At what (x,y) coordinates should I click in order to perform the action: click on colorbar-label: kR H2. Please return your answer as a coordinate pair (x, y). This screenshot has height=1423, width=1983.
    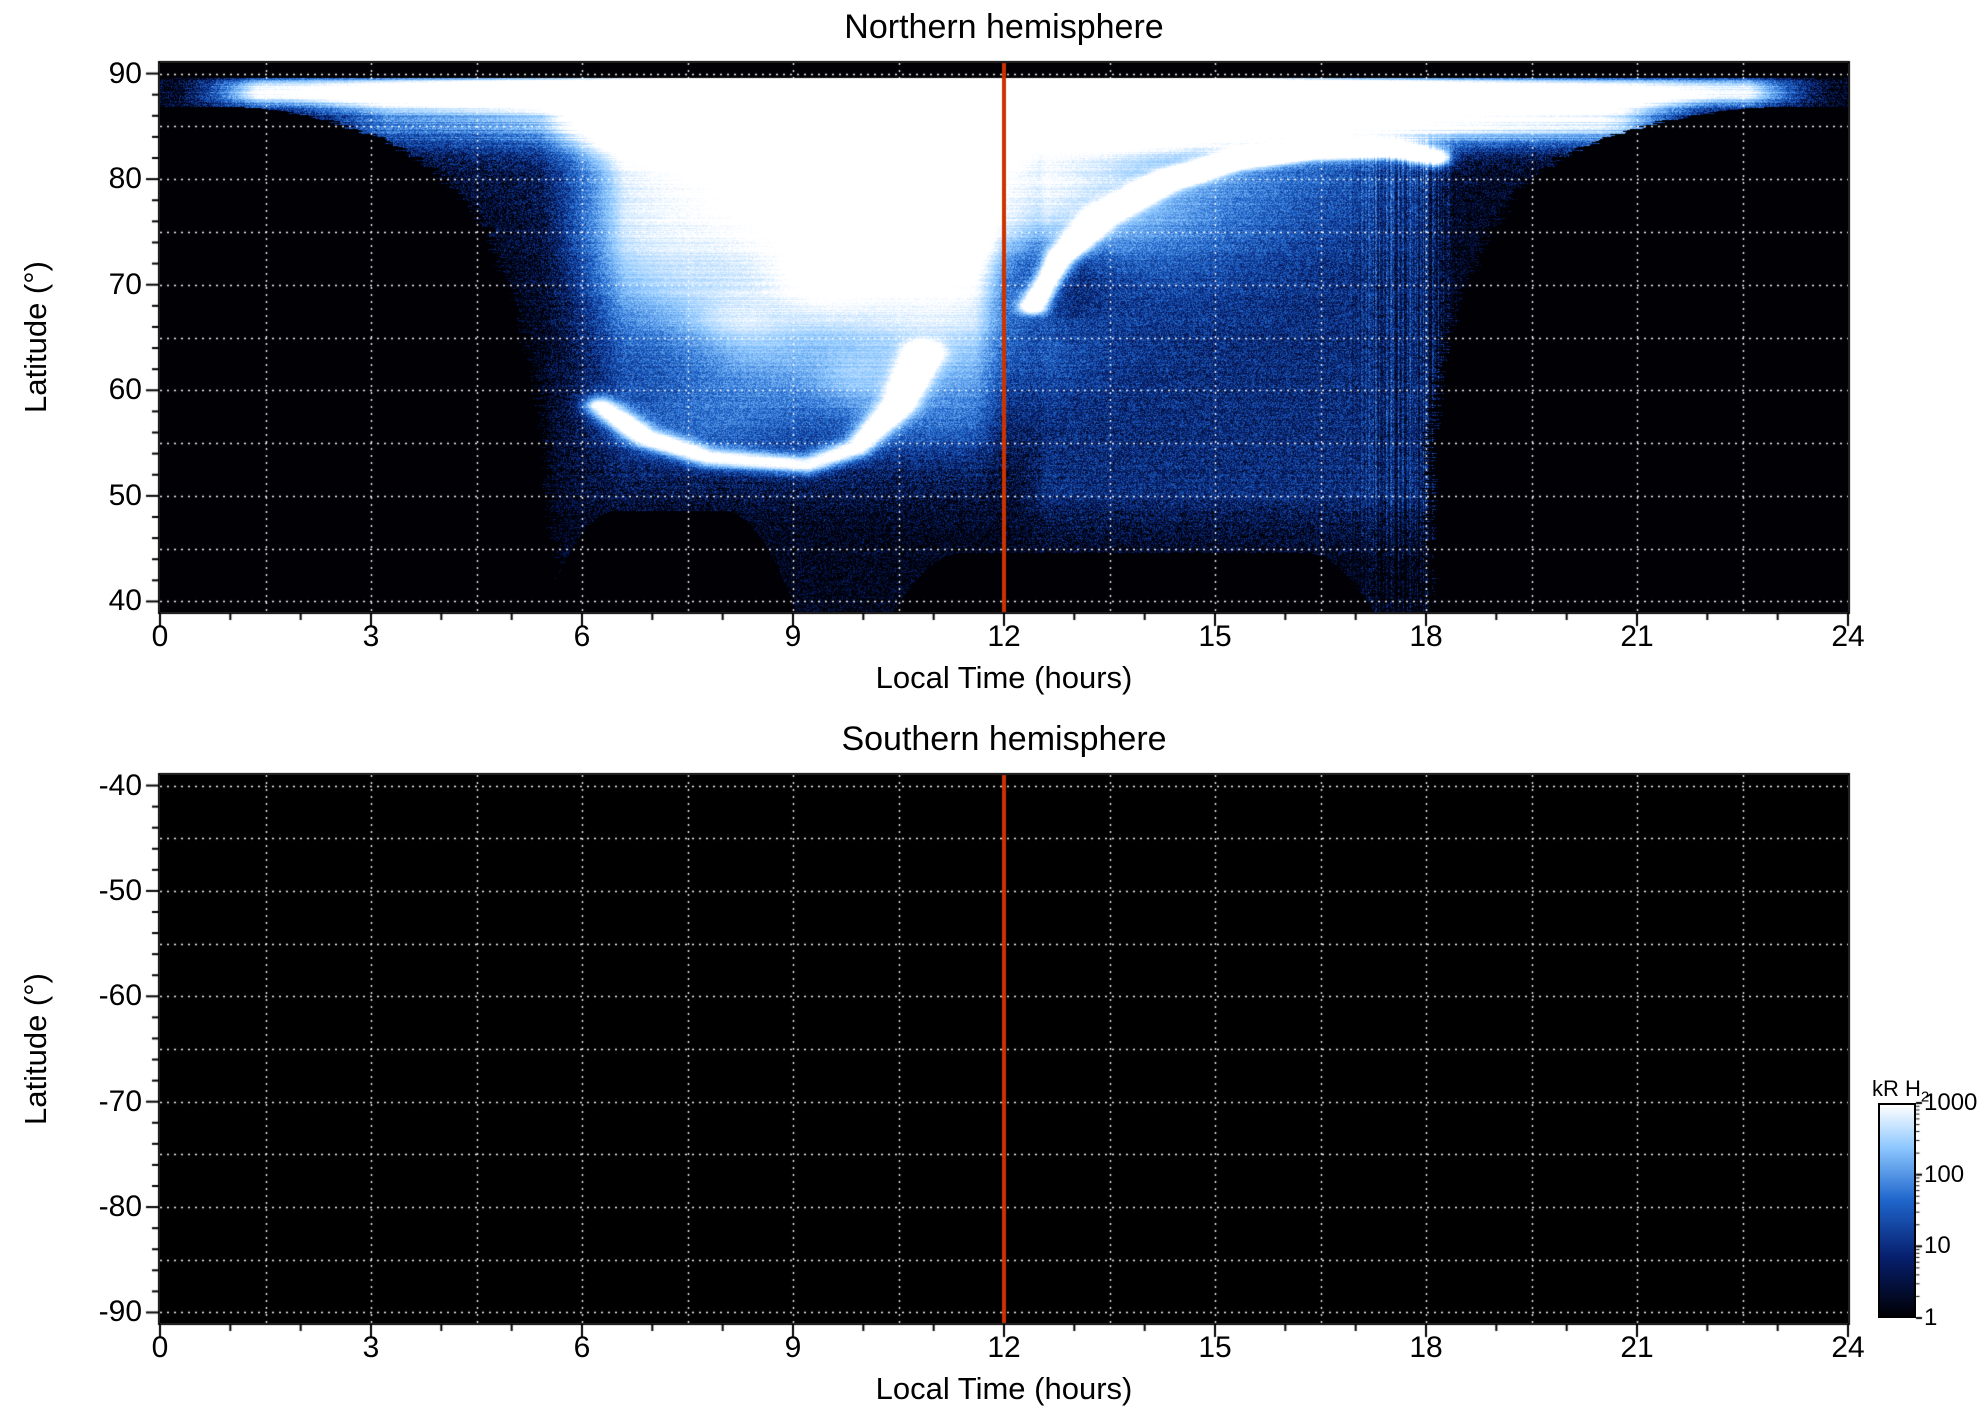
    Looking at the image, I should click on (1900, 1090).